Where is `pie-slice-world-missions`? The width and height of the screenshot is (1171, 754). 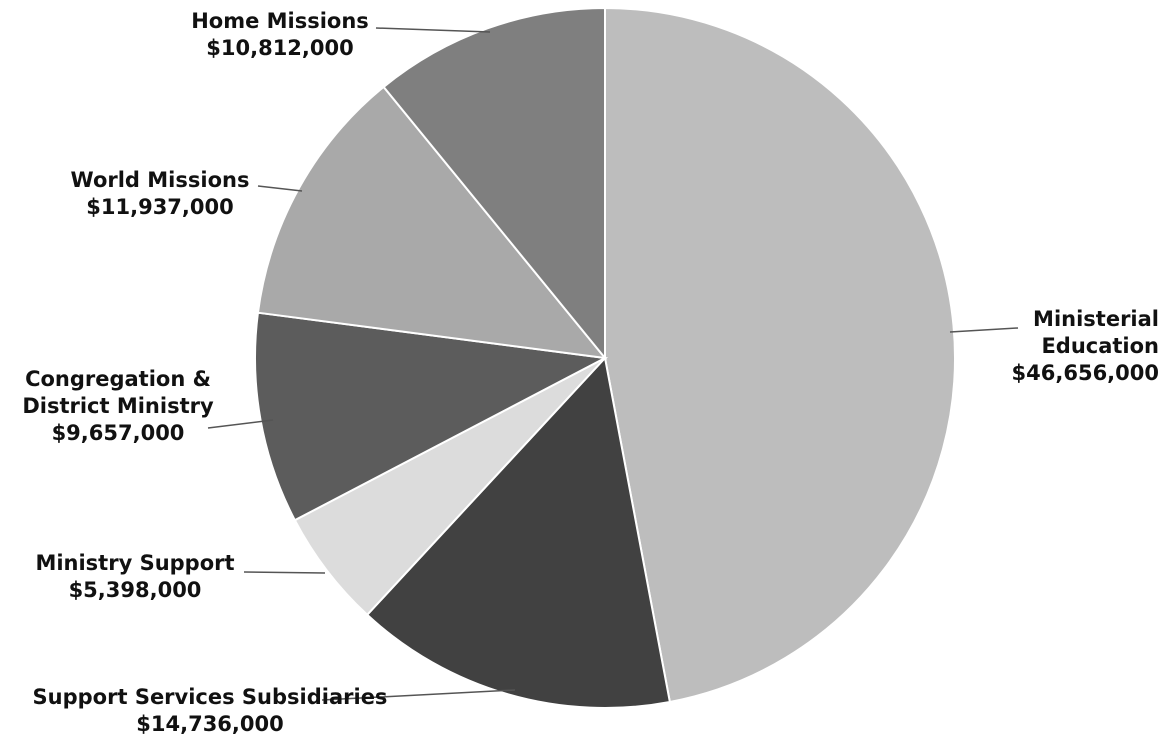
pie-slice-world-missions is located at coordinates (432, 222).